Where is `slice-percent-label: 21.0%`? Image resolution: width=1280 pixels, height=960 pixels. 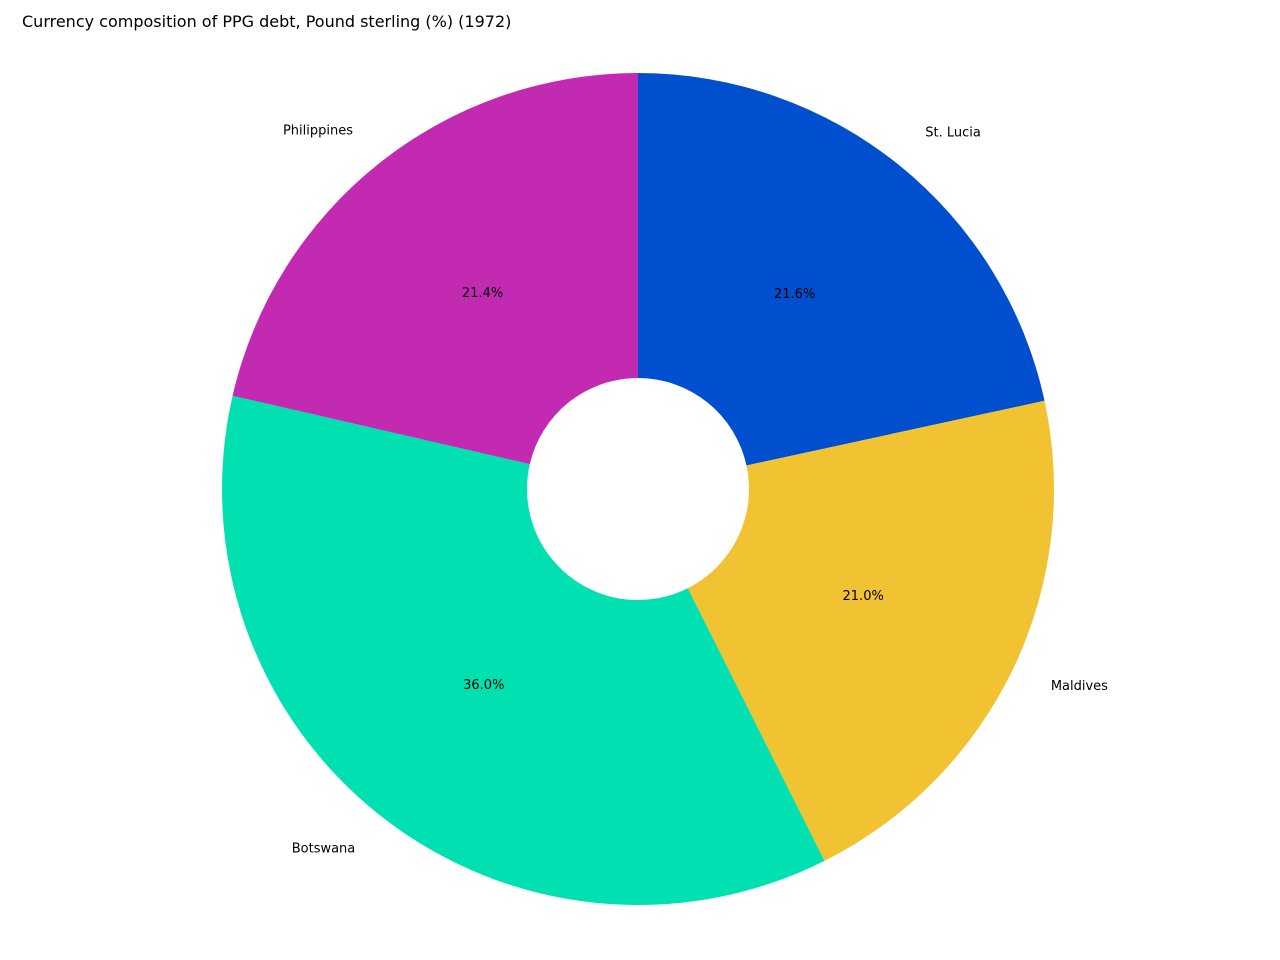 slice-percent-label: 21.0% is located at coordinates (863, 596).